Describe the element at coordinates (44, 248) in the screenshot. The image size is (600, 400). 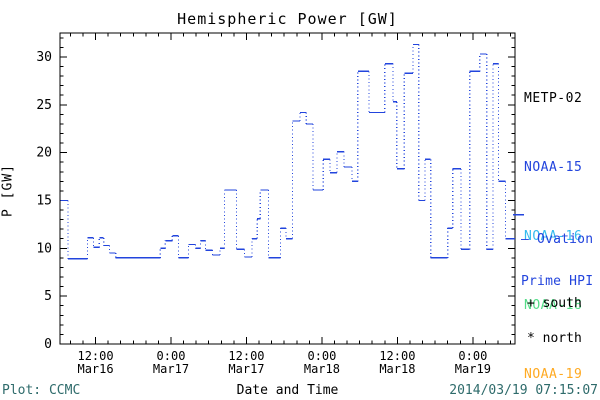
I see `y-tick-label: 10` at that location.